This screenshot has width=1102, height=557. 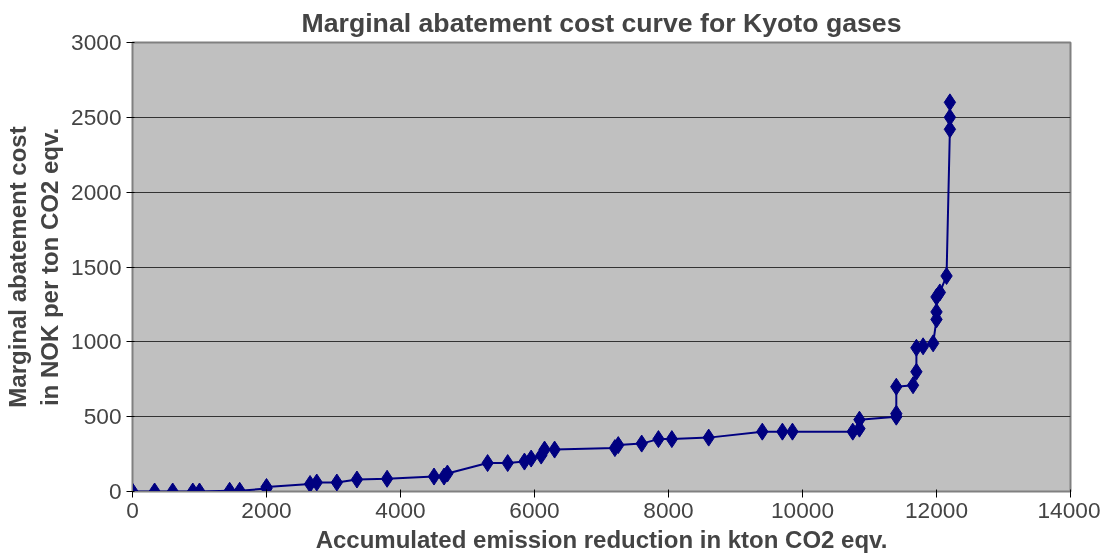 What do you see at coordinates (132, 509) in the screenshot?
I see `x-tick-label: 0` at bounding box center [132, 509].